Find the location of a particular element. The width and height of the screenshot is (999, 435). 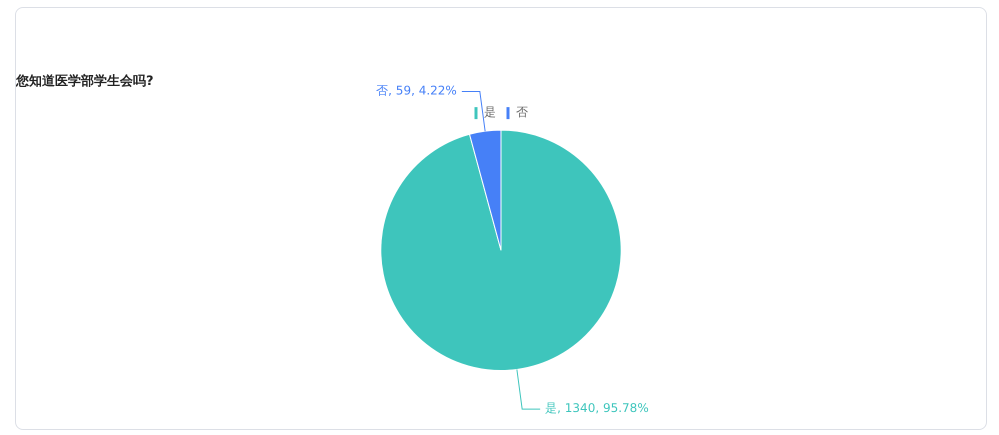

legend-label: 是 is located at coordinates (490, 112).